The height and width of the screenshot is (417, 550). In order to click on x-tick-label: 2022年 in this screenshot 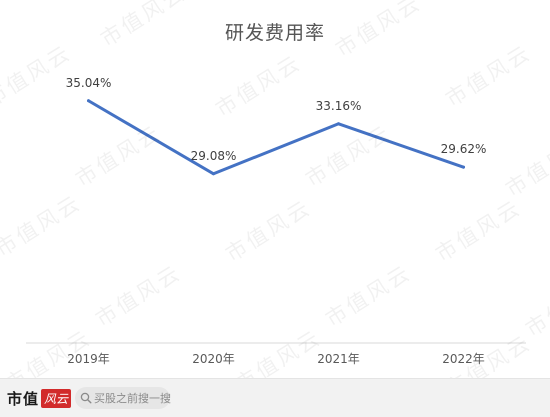, I will do `click(463, 359)`.